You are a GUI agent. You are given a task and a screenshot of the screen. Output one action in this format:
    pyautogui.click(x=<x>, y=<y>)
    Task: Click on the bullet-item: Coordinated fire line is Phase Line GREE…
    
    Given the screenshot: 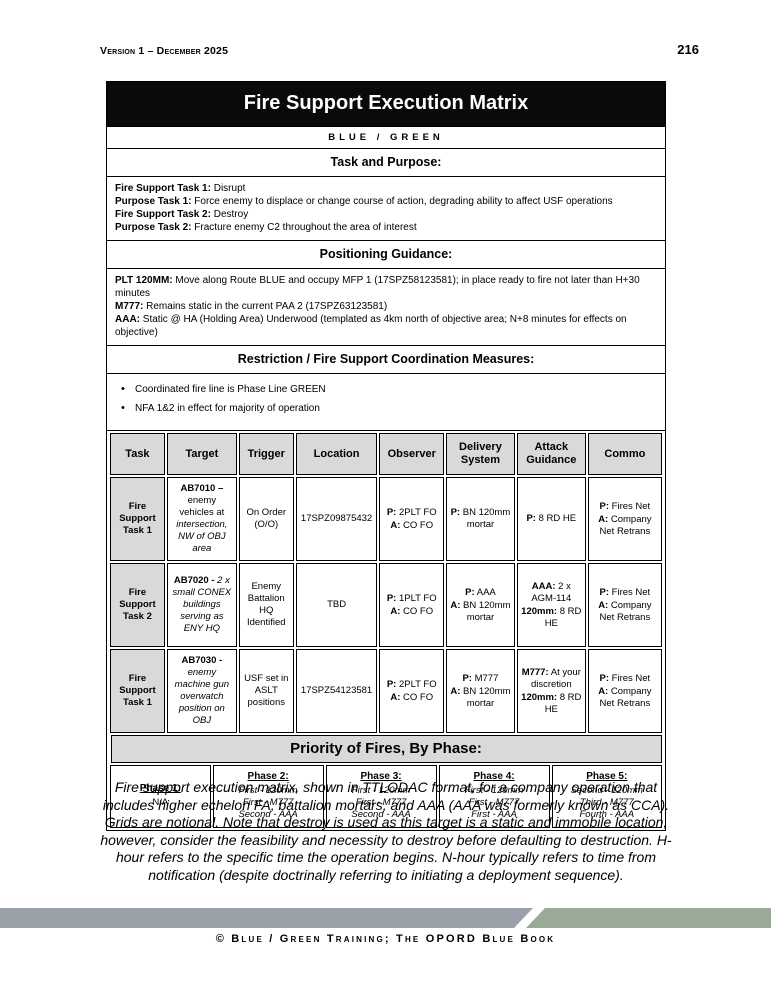 What is the action you would take?
    pyautogui.click(x=389, y=389)
    